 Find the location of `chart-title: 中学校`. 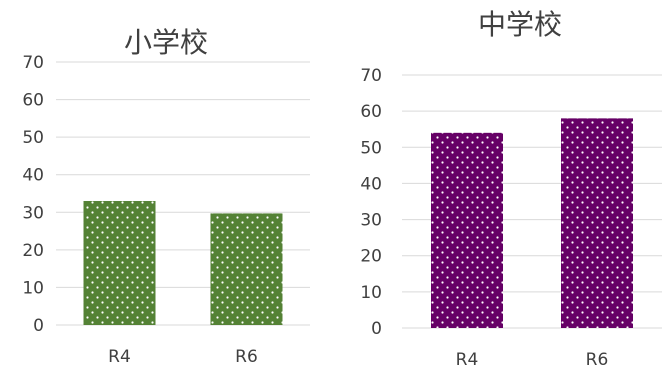

chart-title: 中学校 is located at coordinates (520, 24).